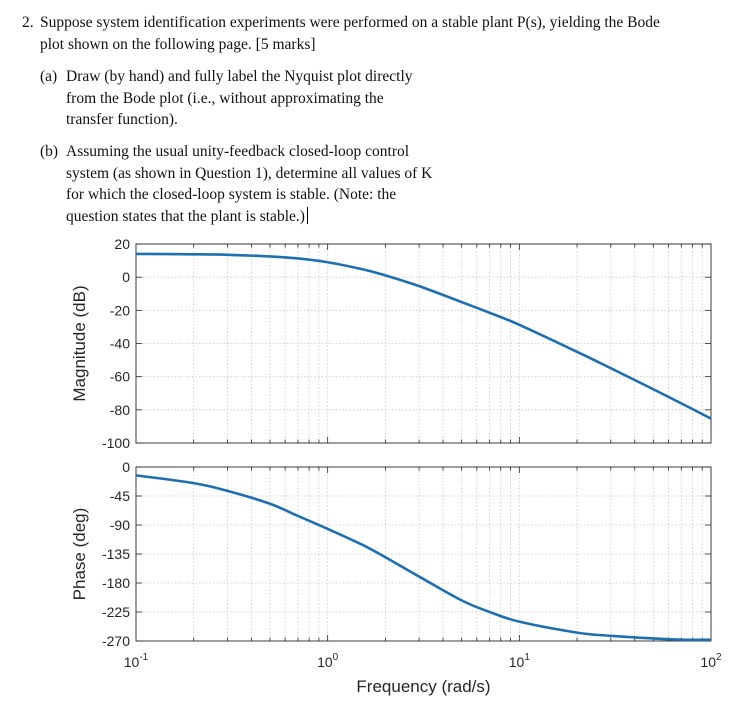  I want to click on mag-y-tick-label: -100, so click(116, 443).